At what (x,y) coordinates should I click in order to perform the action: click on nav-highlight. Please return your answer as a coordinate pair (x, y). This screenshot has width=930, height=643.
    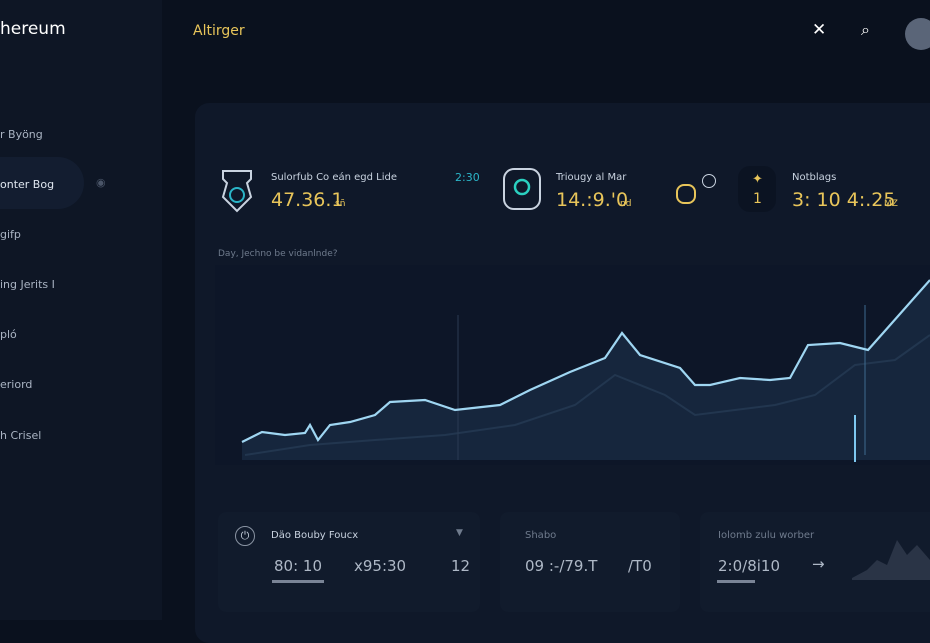
    Looking at the image, I should click on (42, 183).